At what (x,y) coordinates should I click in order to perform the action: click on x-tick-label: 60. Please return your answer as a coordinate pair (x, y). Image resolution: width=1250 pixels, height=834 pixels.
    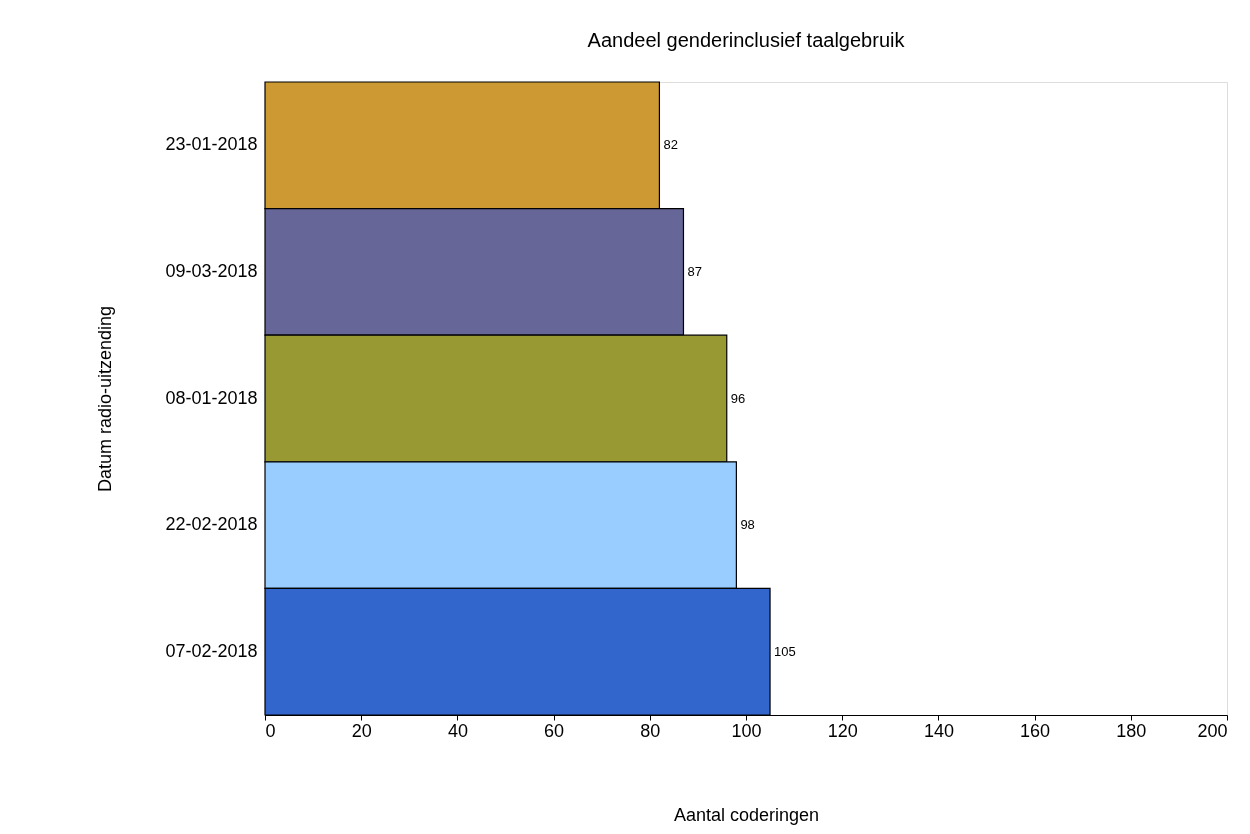
    Looking at the image, I should click on (554, 730).